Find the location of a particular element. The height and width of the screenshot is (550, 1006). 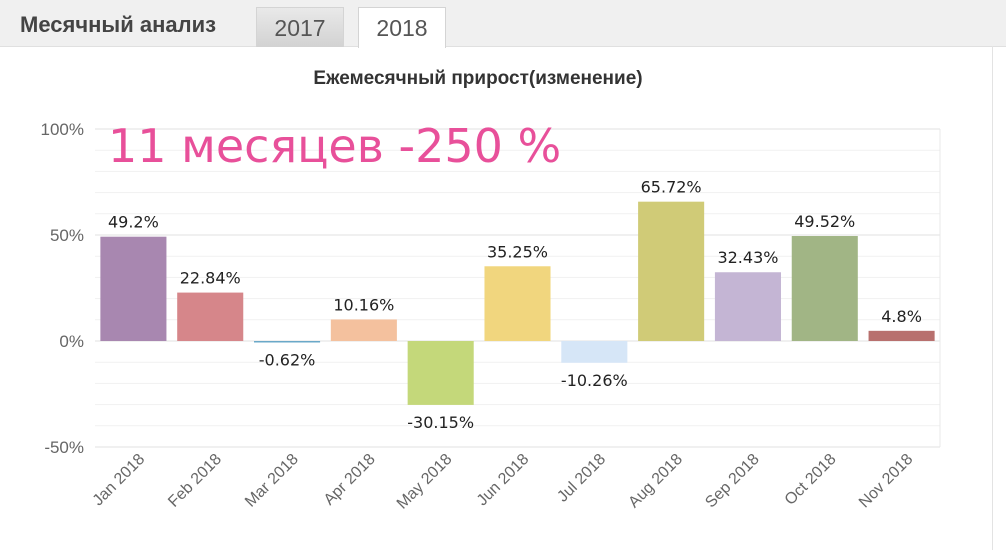

bar-jul-2018 is located at coordinates (594, 352).